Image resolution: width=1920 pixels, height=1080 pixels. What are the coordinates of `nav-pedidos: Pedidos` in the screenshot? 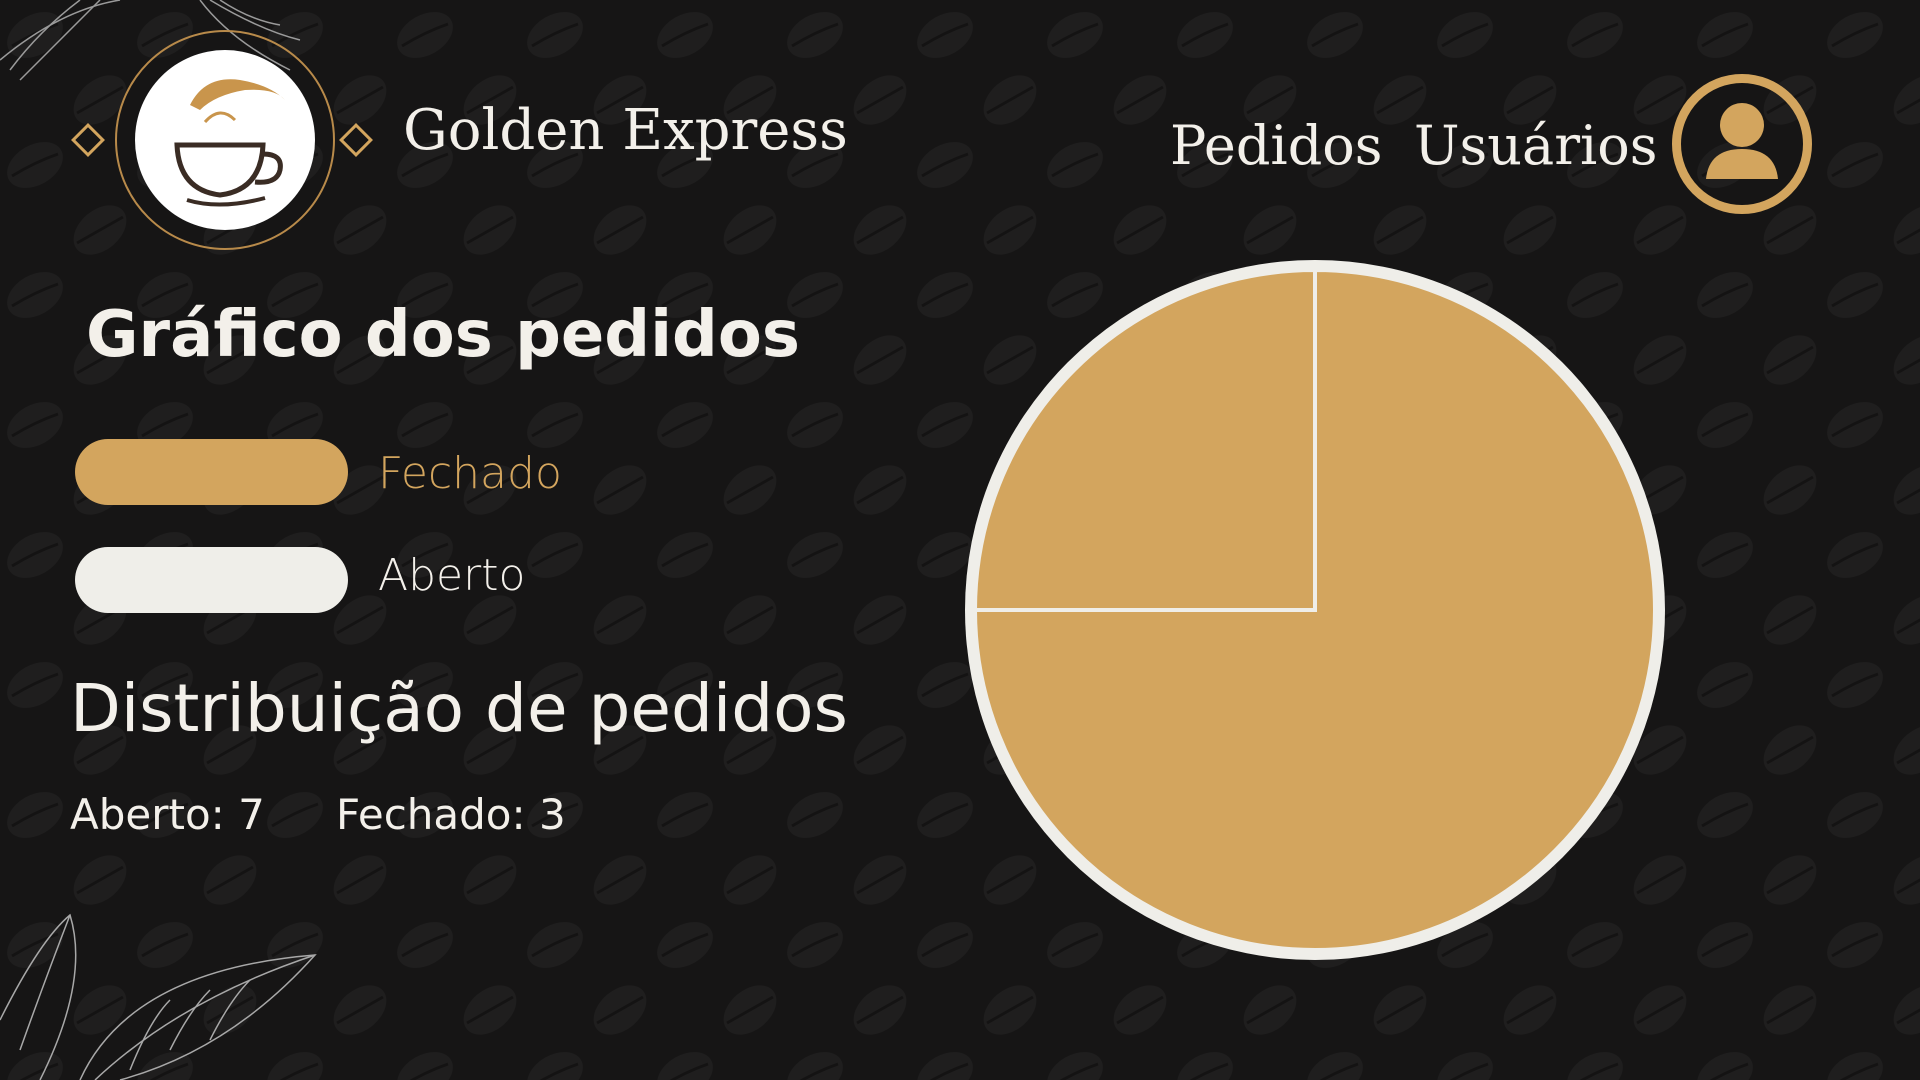 It's located at (1276, 145).